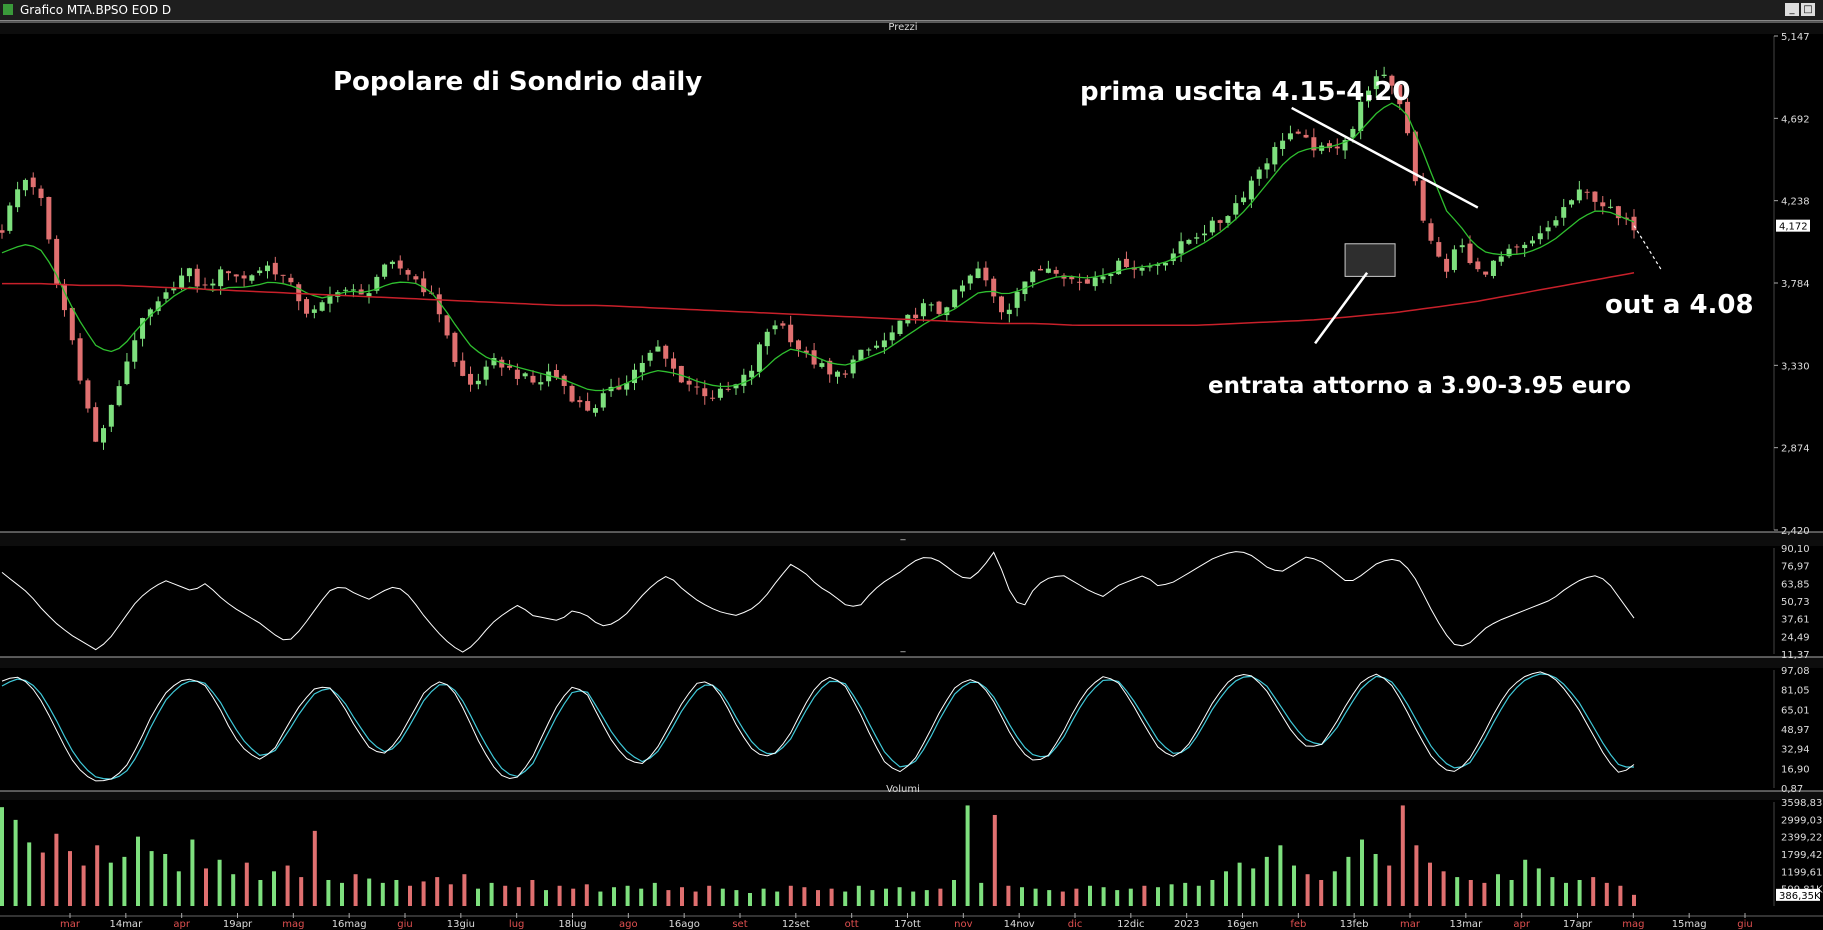 Image resolution: width=1823 pixels, height=930 pixels. Describe the element at coordinates (572, 924) in the screenshot. I see `time-tick-label: 18lug` at that location.